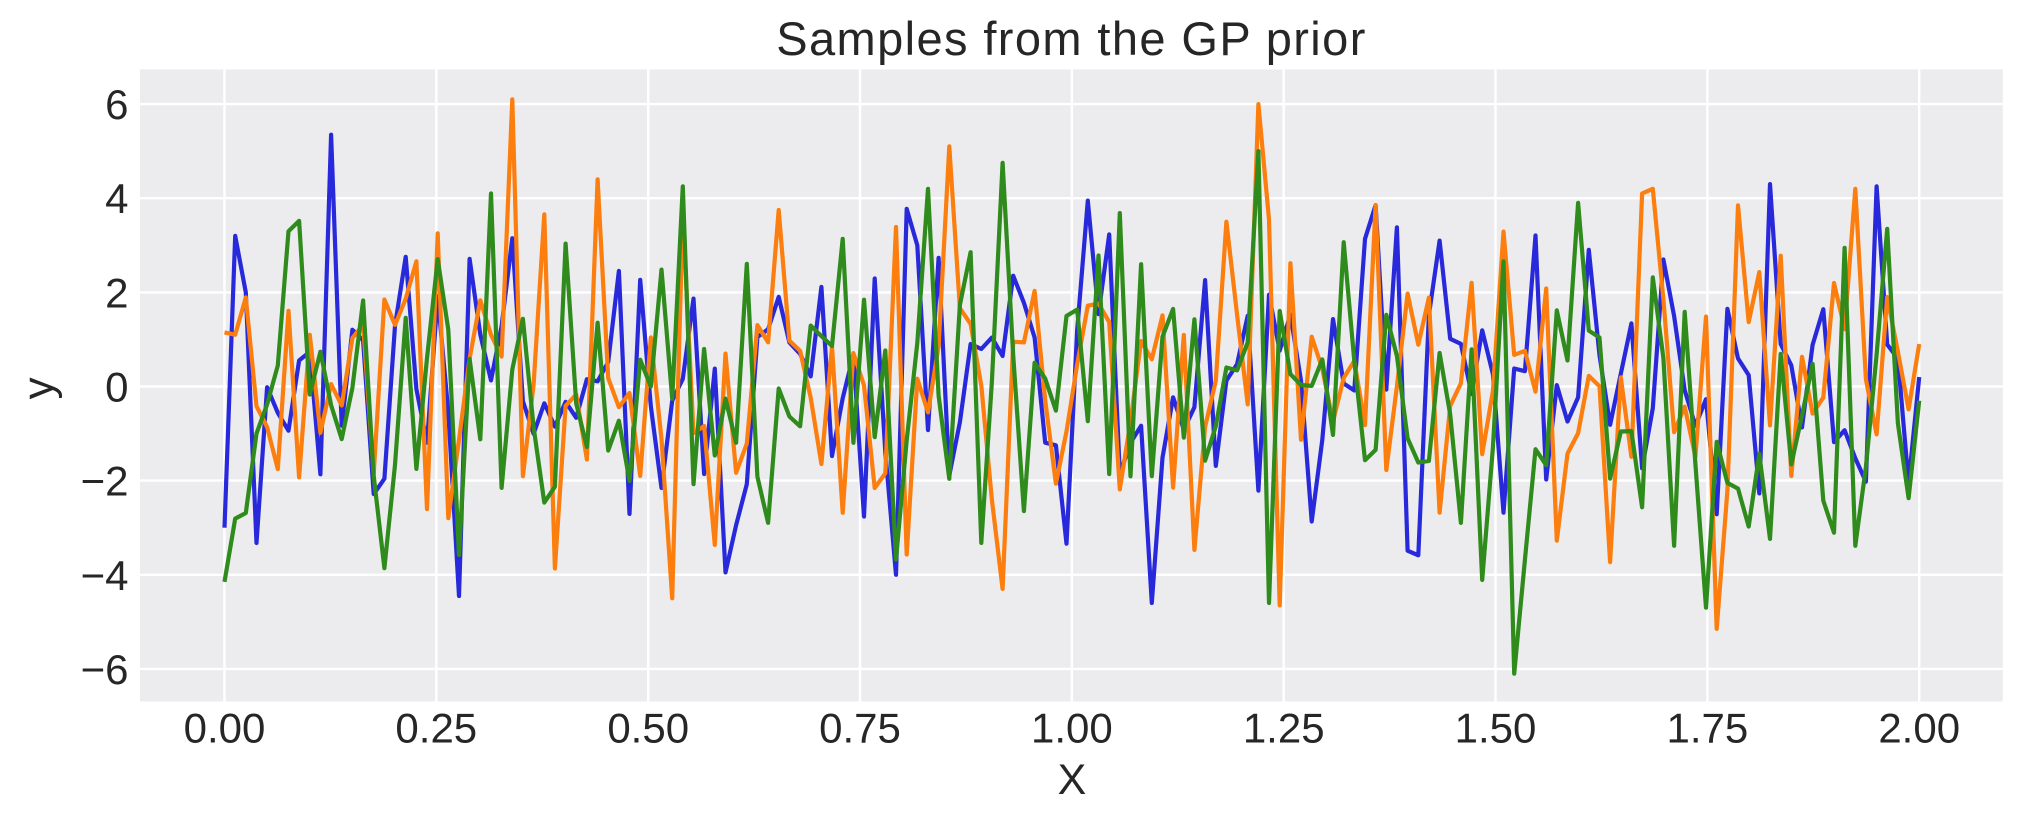 This screenshot has width=2023, height=823. Describe the element at coordinates (1072, 780) in the screenshot. I see `svg-text: X` at that location.